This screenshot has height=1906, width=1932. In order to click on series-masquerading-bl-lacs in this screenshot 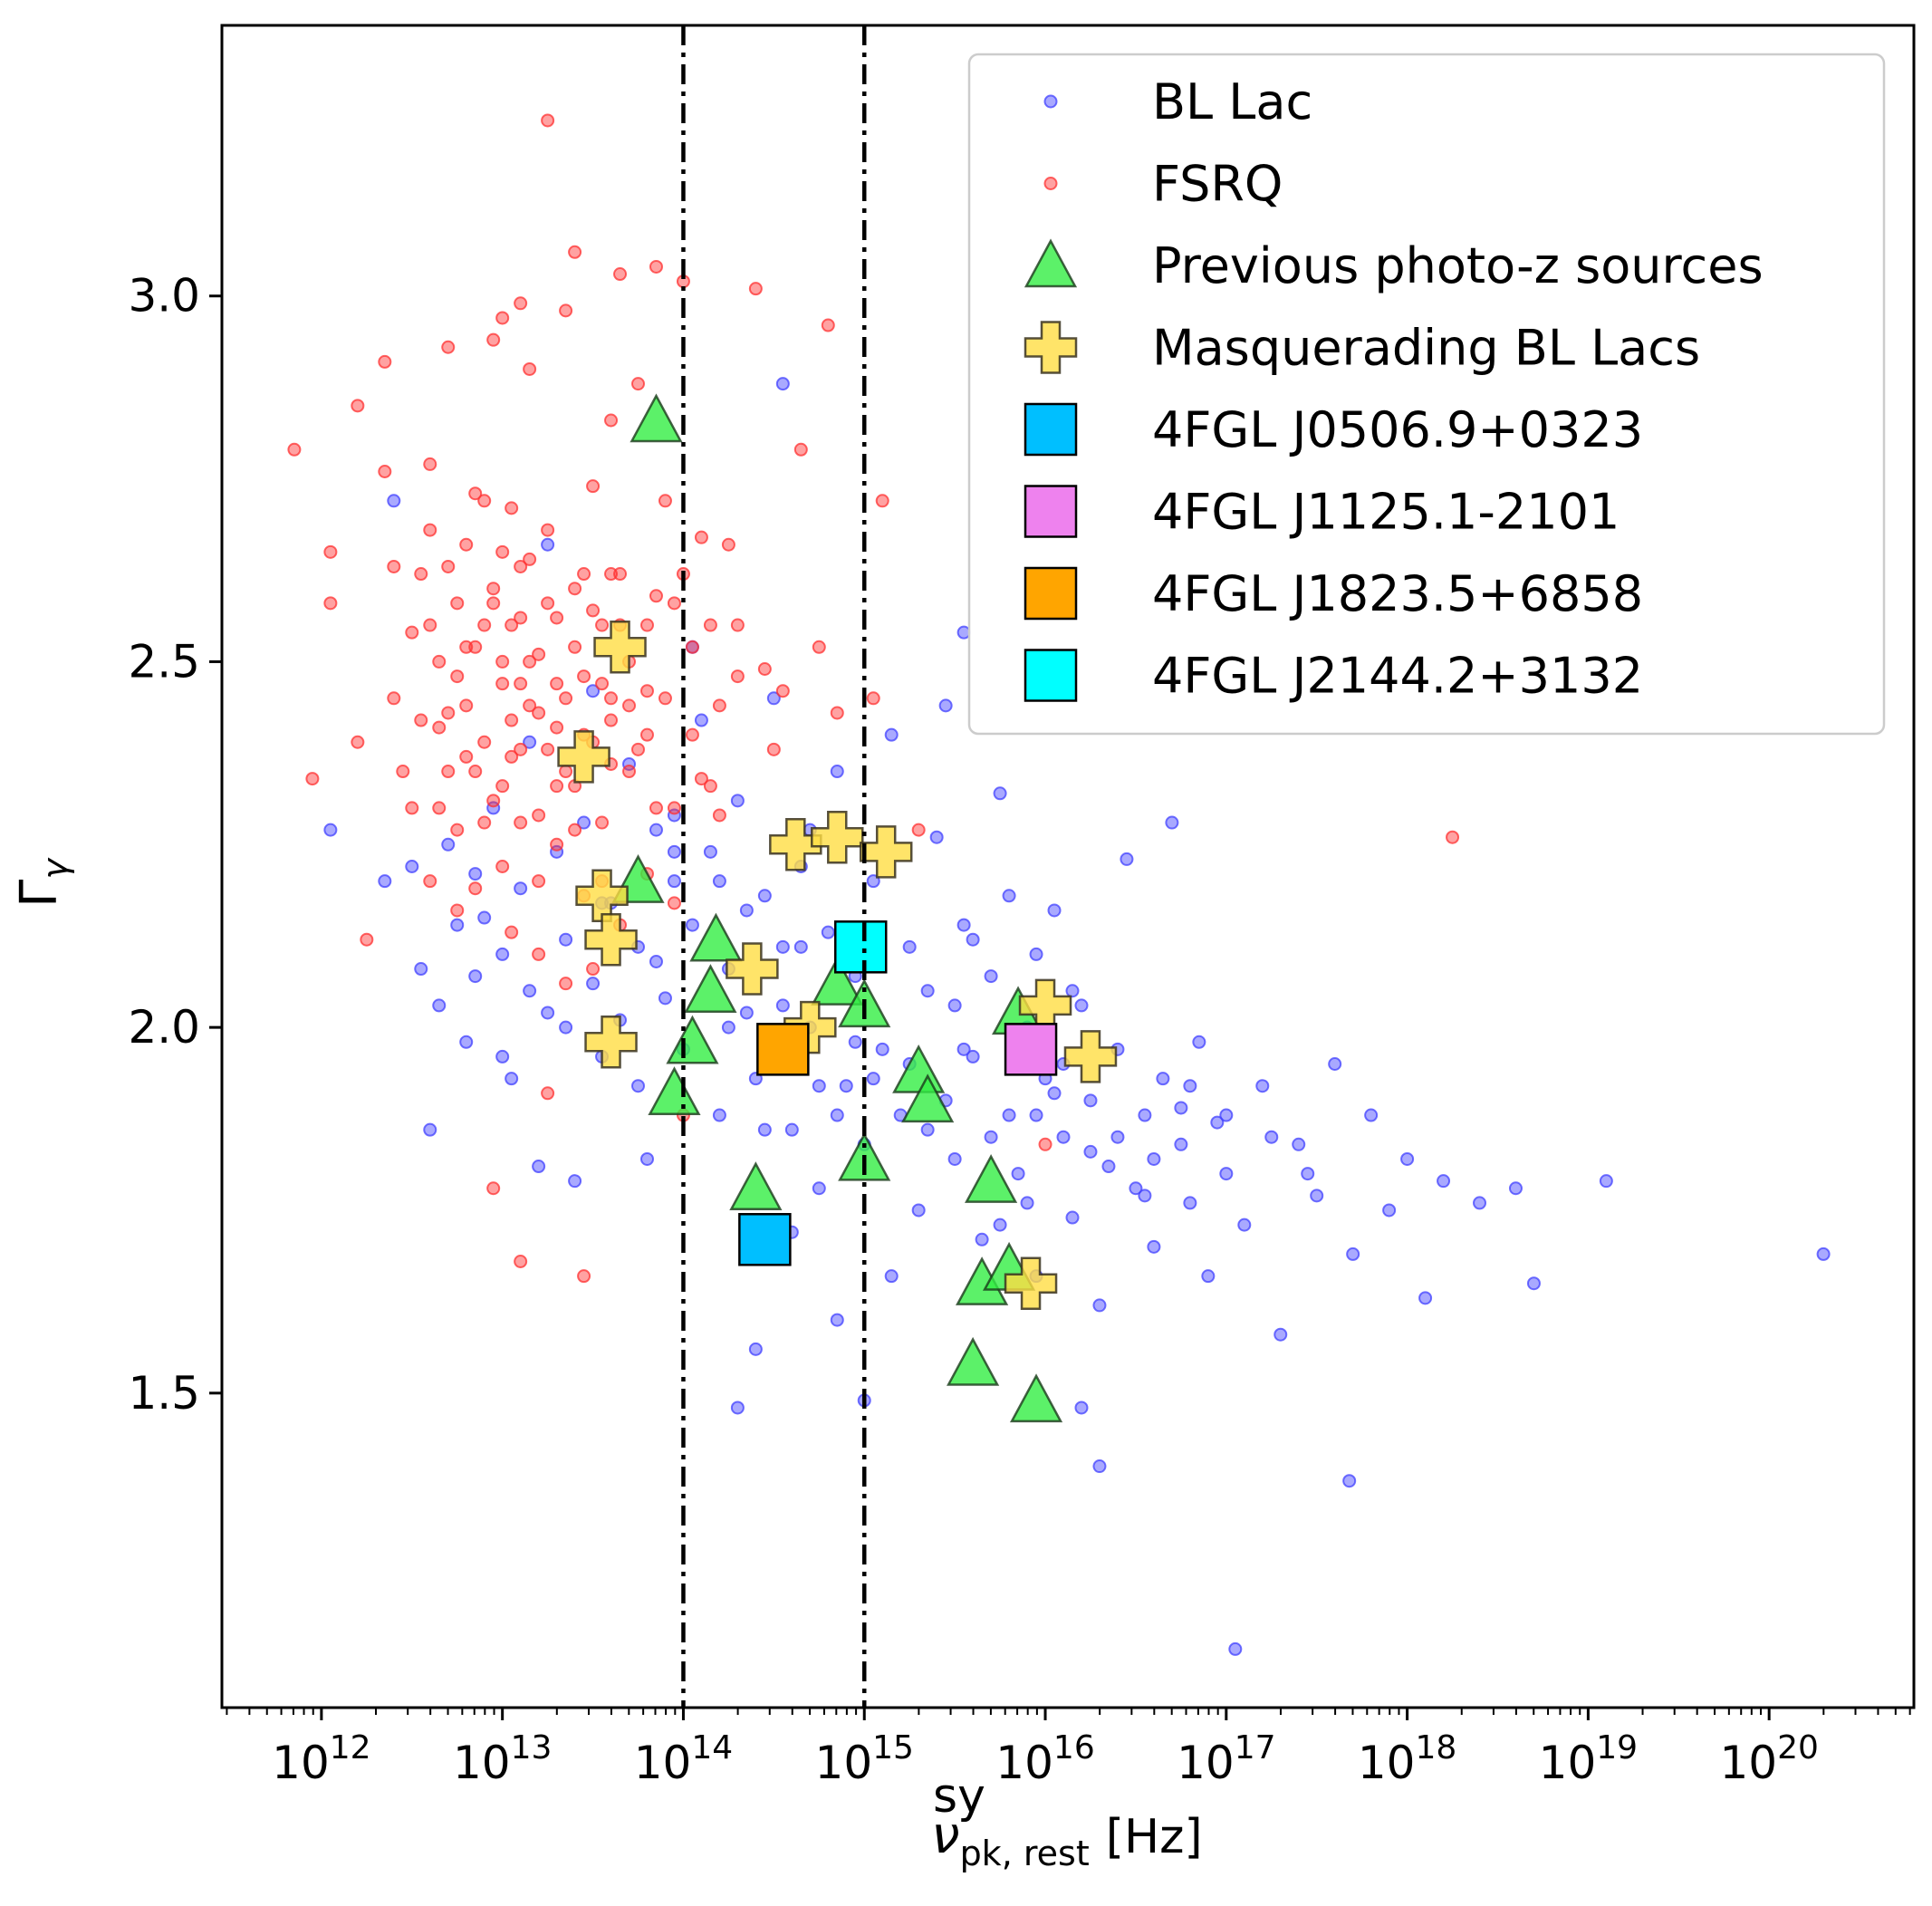, I will do `click(837, 966)`.